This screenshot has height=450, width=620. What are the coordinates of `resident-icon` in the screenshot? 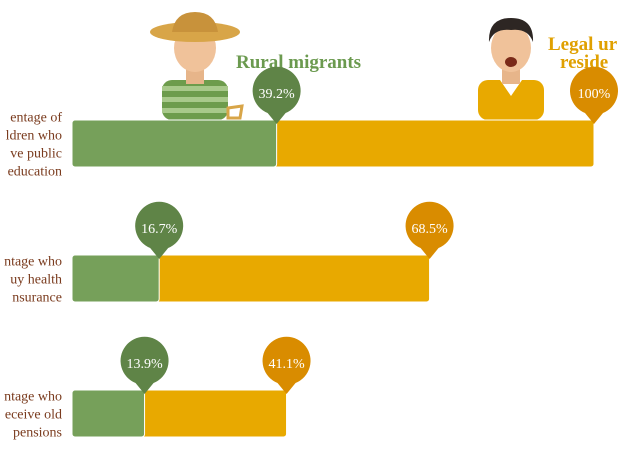 It's located at (511, 69).